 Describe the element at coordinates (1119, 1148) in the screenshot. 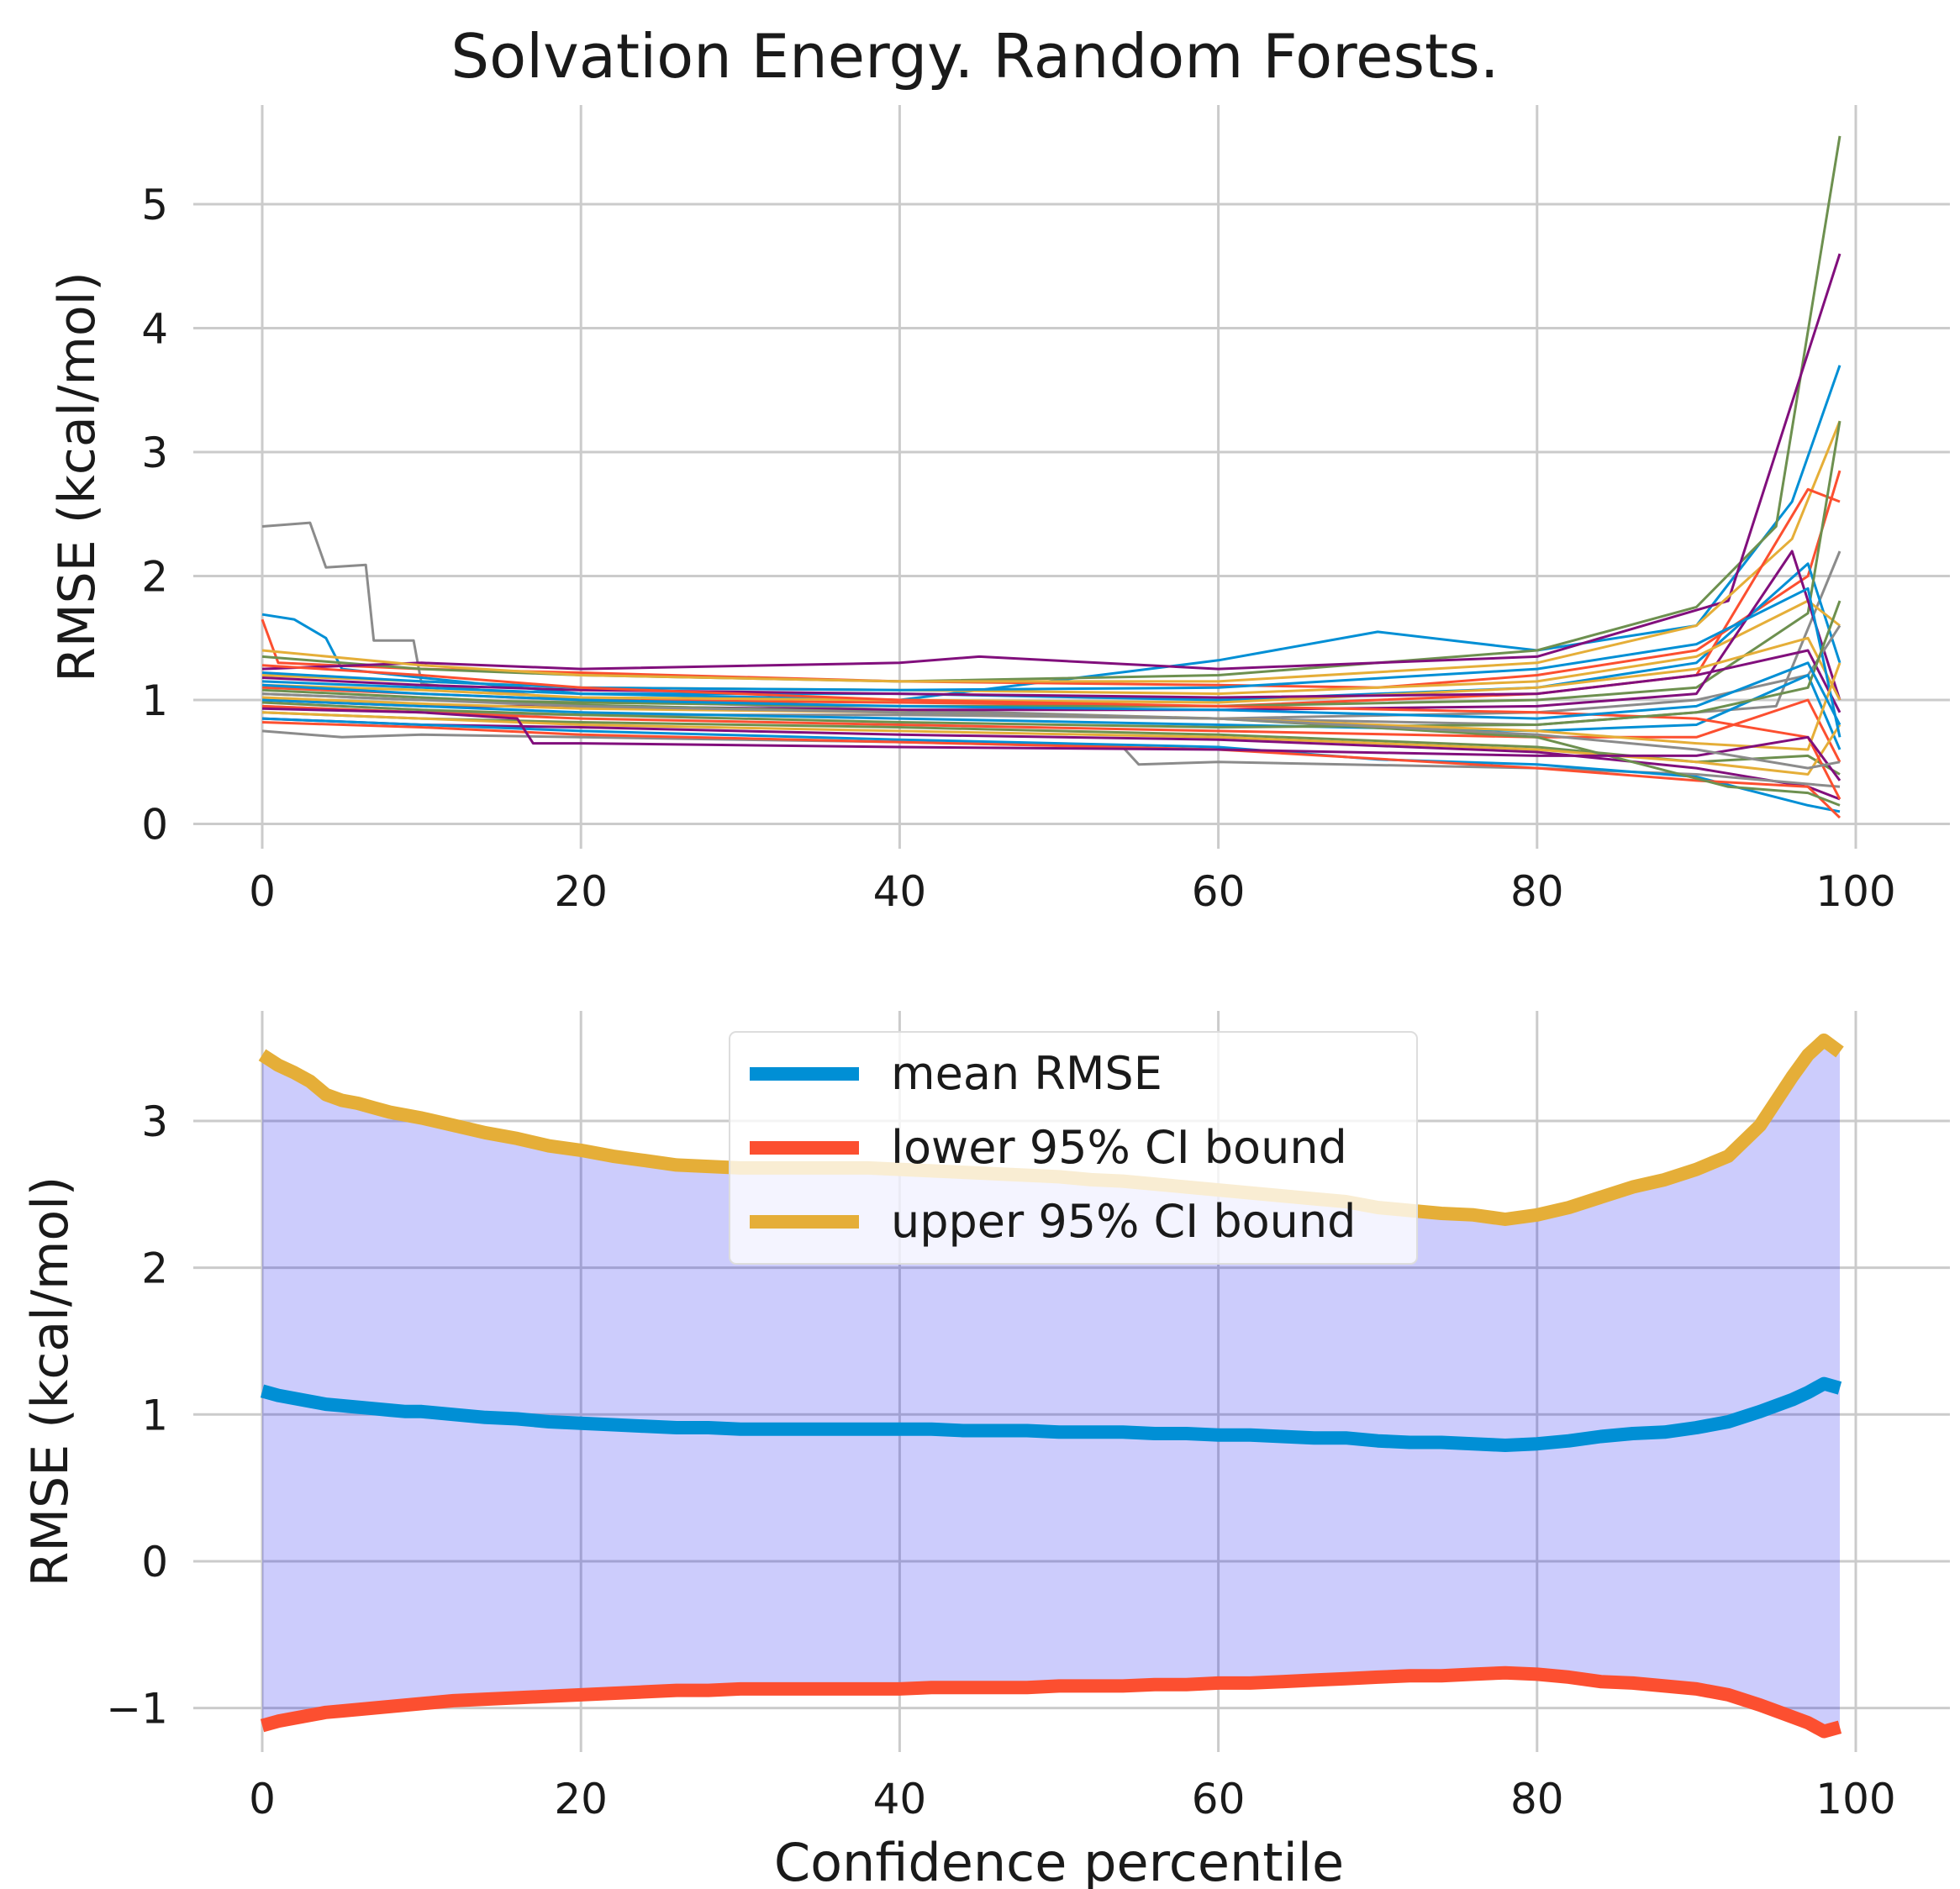

I see `legend-label: lower 95% CI bound` at that location.